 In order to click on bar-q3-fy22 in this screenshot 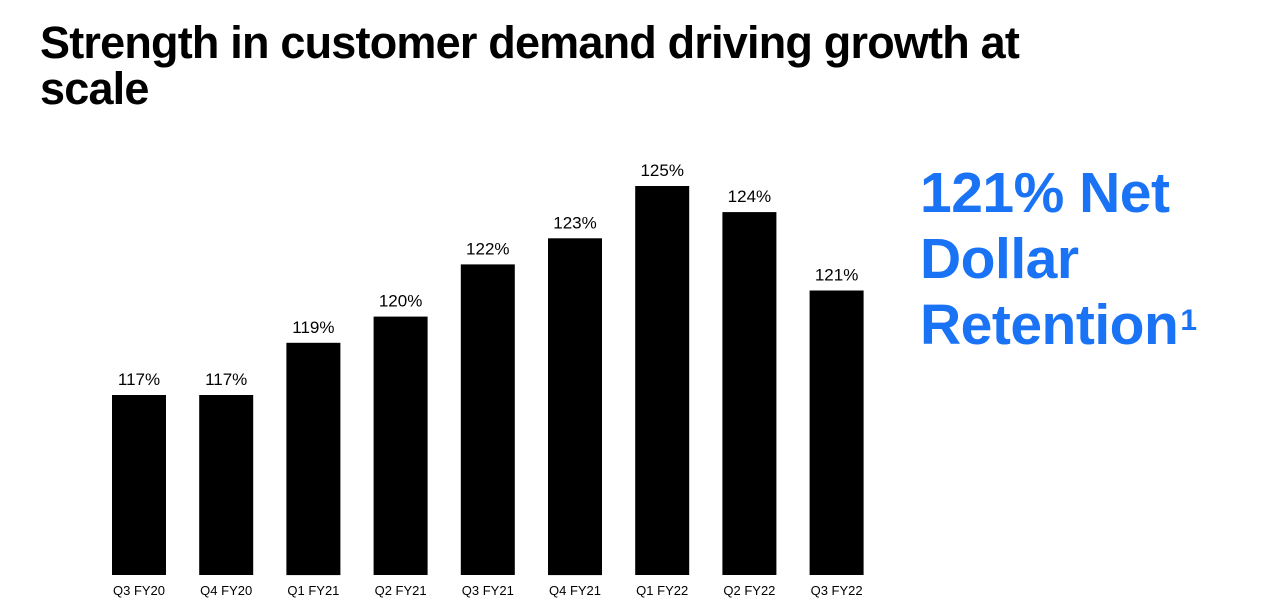, I will do `click(836, 432)`.